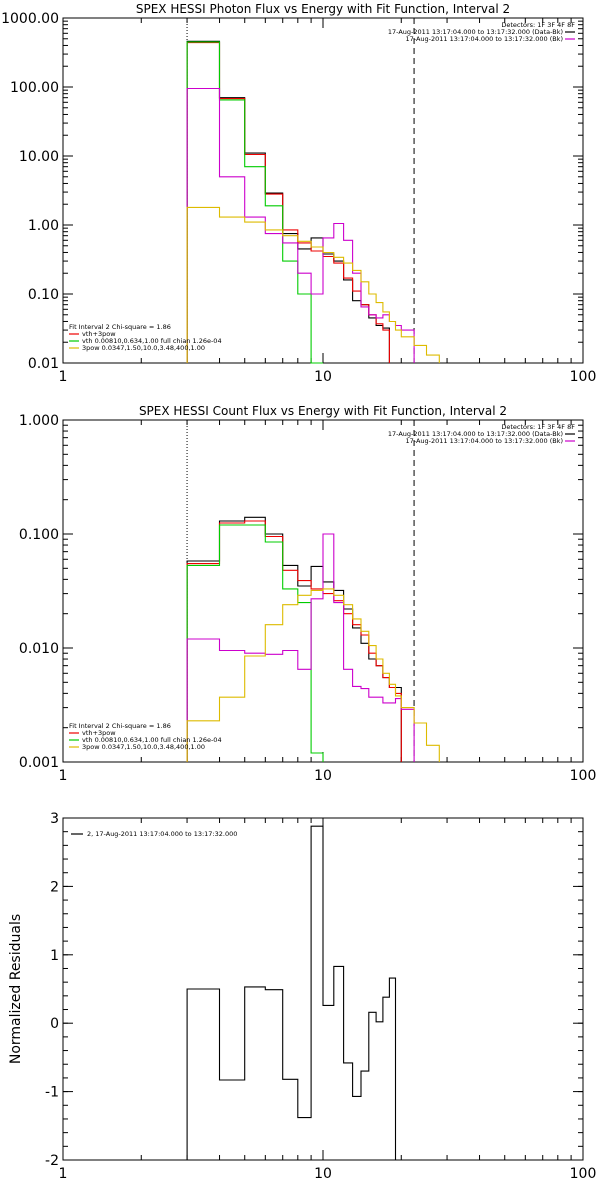 This screenshot has width=600, height=1200. Describe the element at coordinates (43, 364) in the screenshot. I see `y-tick-label: 0.01` at that location.